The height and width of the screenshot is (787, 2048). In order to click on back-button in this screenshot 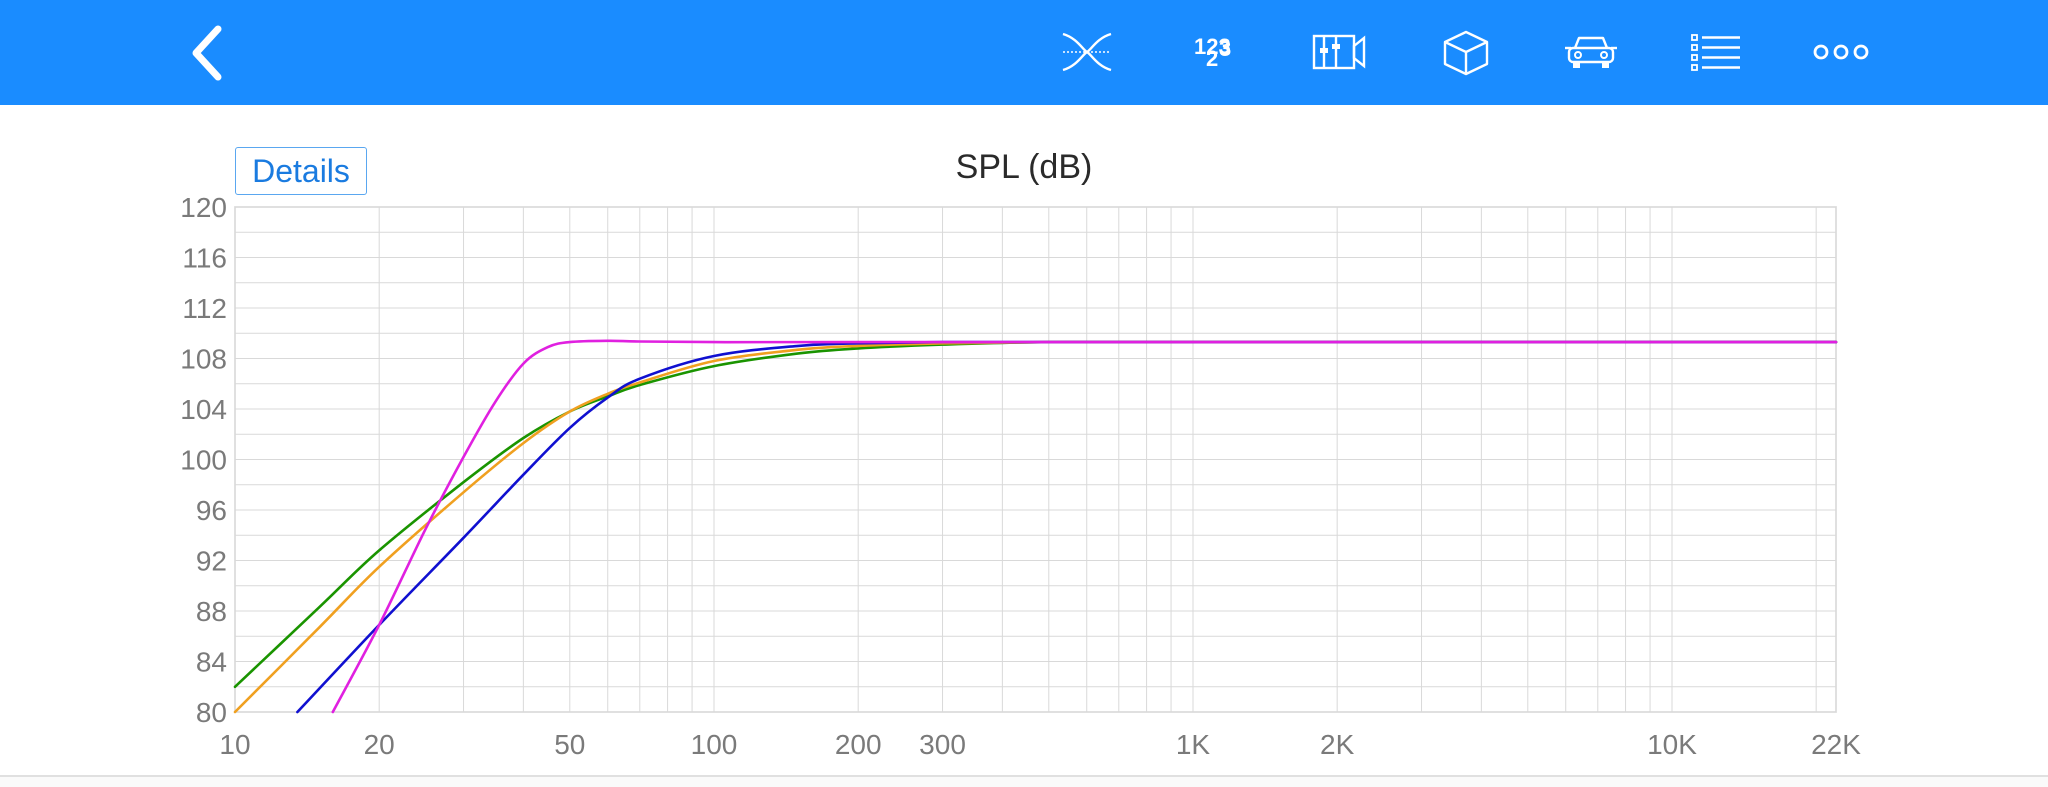, I will do `click(208, 52)`.